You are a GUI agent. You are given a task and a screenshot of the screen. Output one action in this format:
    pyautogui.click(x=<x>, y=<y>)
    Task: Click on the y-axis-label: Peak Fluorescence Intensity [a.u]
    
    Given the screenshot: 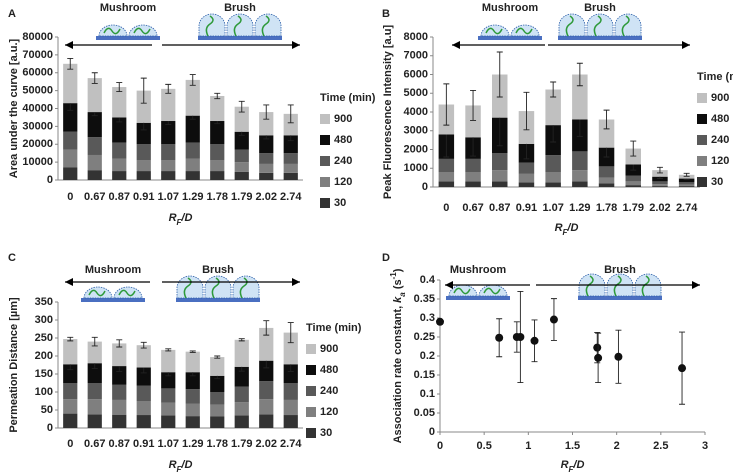 What is the action you would take?
    pyautogui.click(x=388, y=112)
    